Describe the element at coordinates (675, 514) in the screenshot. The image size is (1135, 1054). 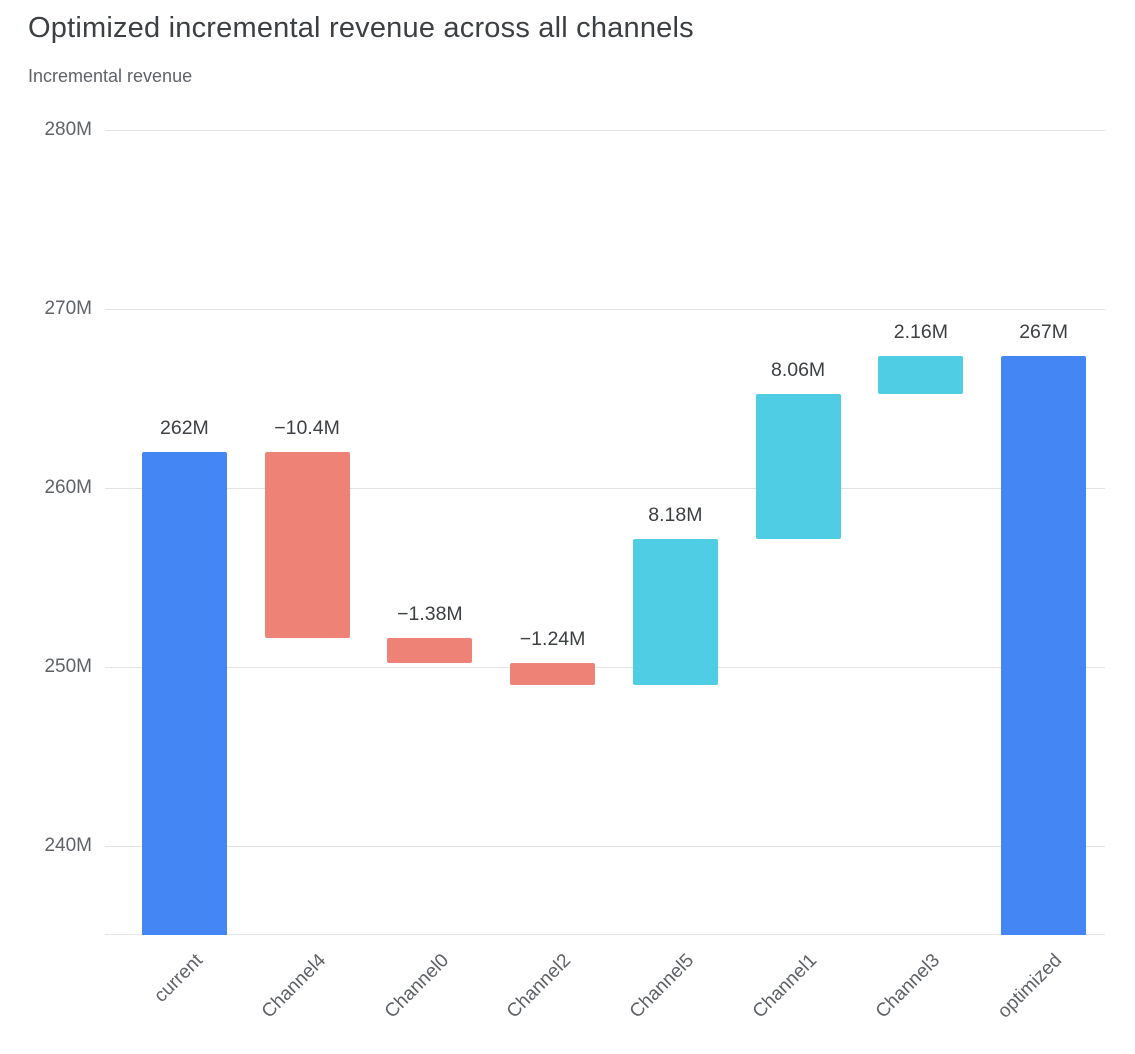
I see `bar-value-label: 8.18M` at that location.